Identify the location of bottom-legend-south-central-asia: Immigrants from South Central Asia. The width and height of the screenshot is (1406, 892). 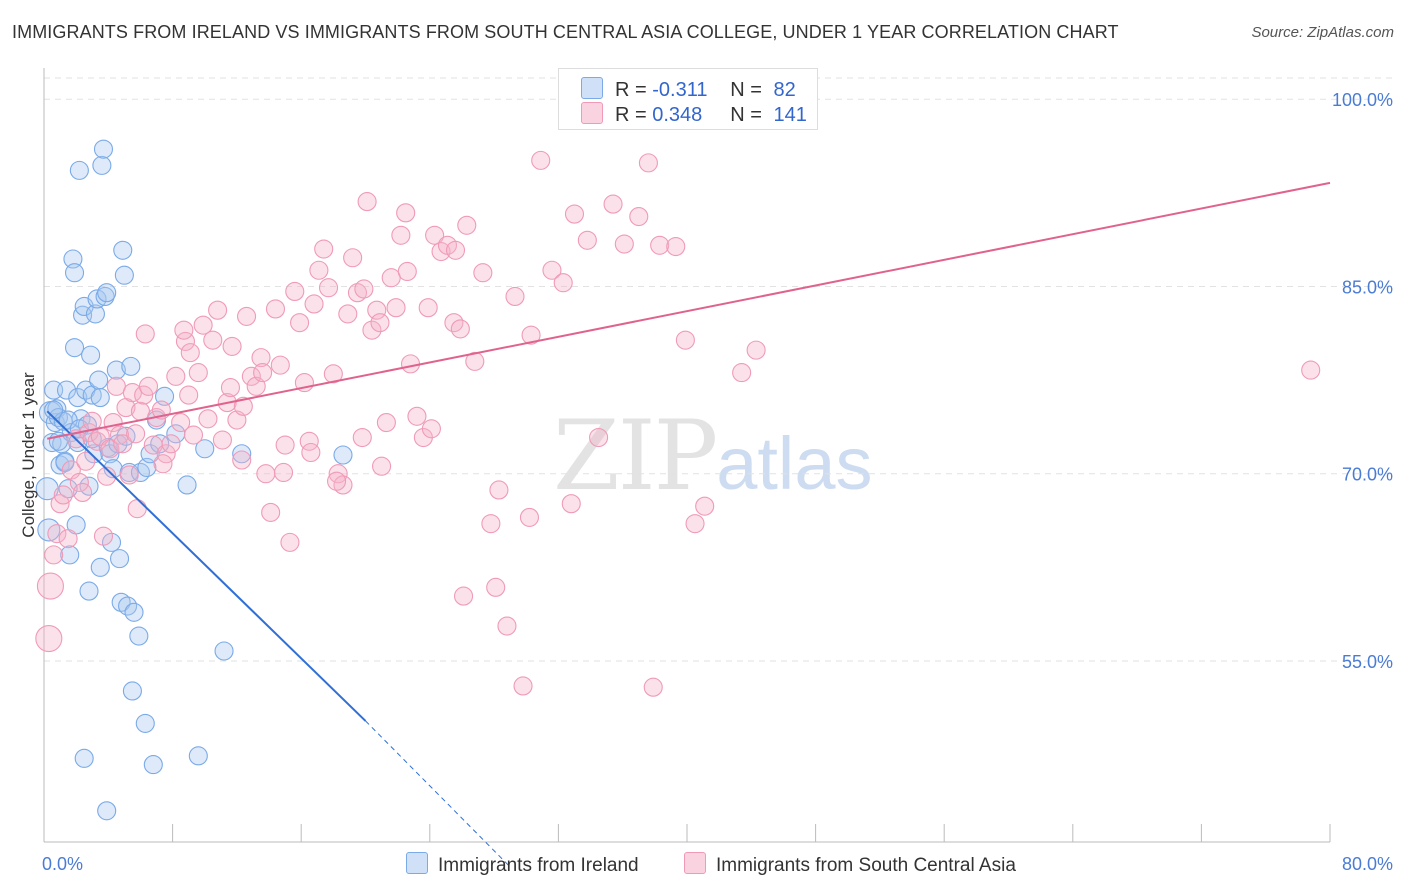
(850, 864).